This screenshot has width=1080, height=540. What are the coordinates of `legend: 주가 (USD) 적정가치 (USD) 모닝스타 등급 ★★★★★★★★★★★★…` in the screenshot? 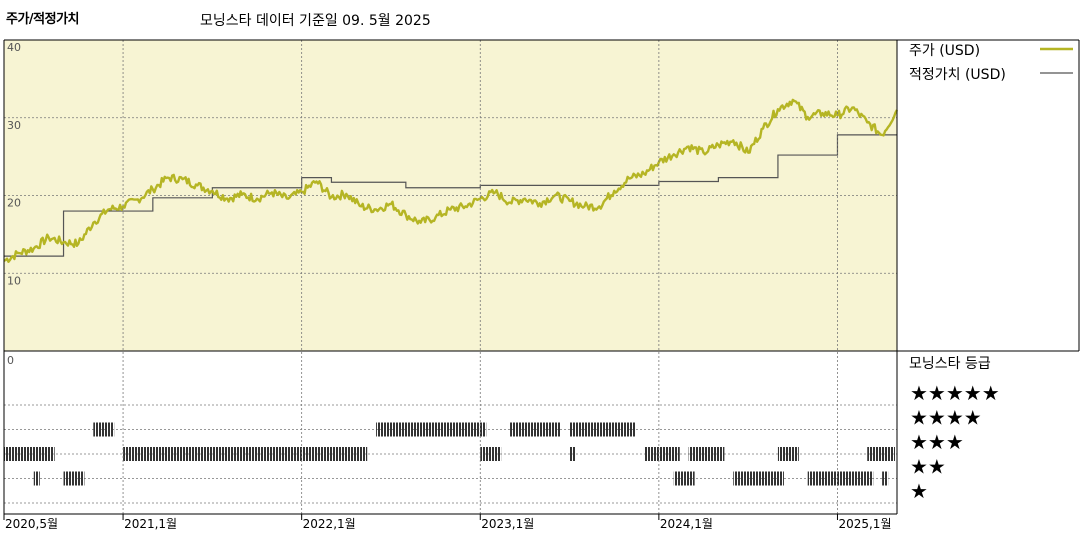 It's located at (991, 273).